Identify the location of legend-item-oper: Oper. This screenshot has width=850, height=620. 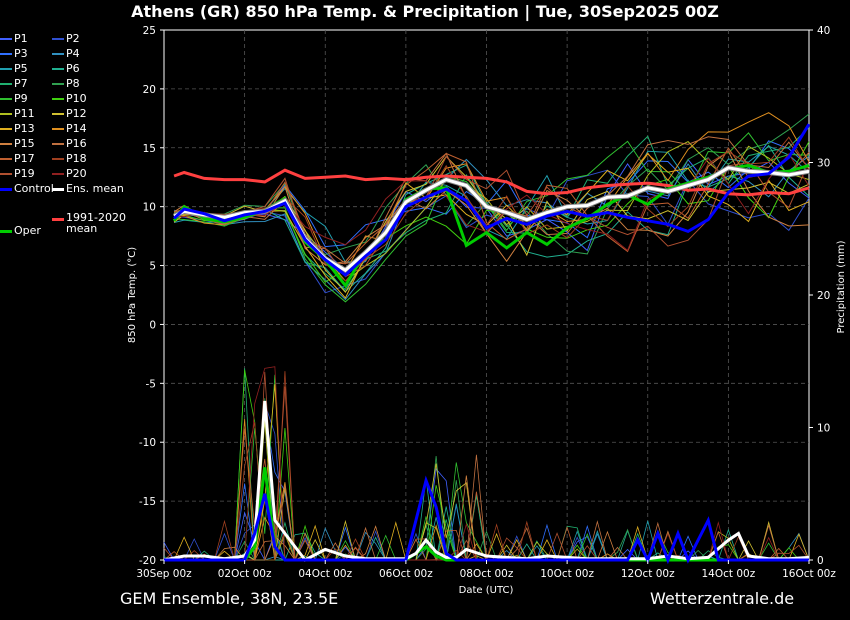
(20, 231).